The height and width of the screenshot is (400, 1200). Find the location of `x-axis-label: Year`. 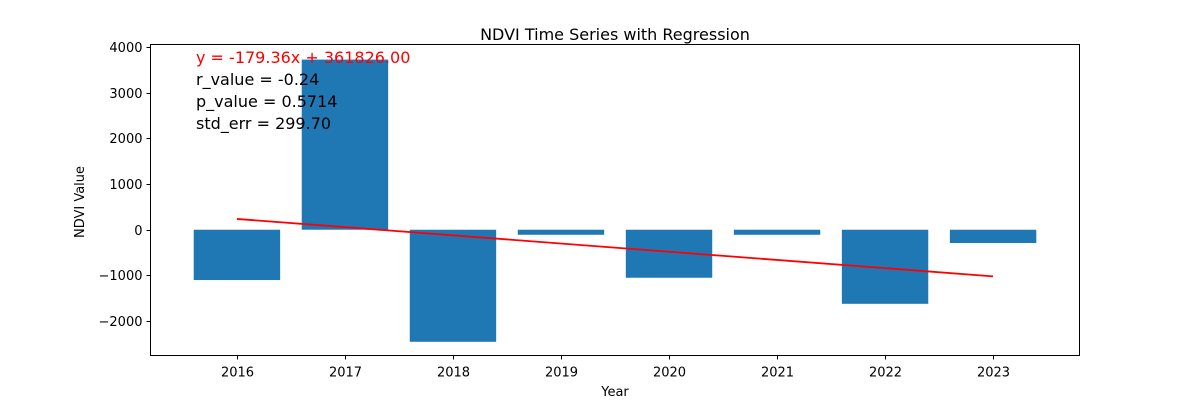

x-axis-label: Year is located at coordinates (614, 392).